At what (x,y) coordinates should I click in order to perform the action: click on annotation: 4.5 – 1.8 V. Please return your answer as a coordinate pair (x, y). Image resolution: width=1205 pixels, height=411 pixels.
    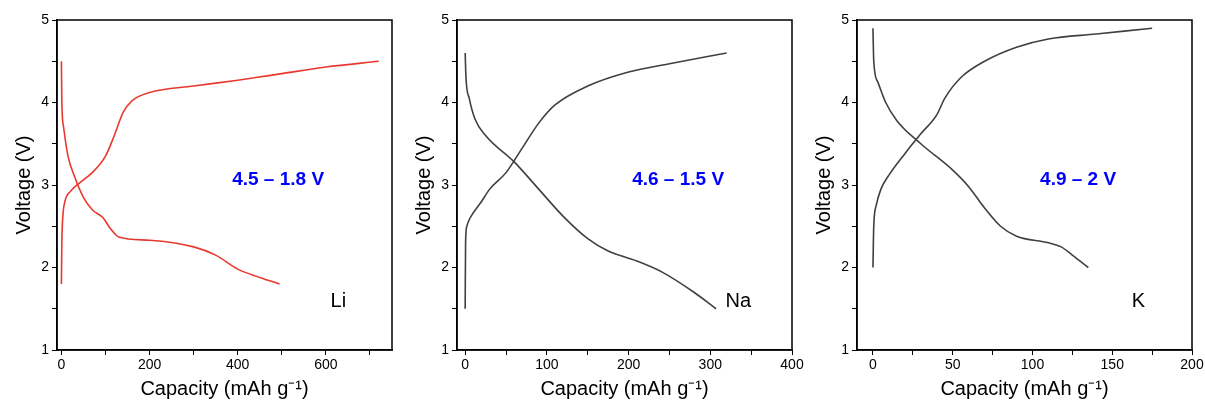
    Looking at the image, I should click on (278, 178).